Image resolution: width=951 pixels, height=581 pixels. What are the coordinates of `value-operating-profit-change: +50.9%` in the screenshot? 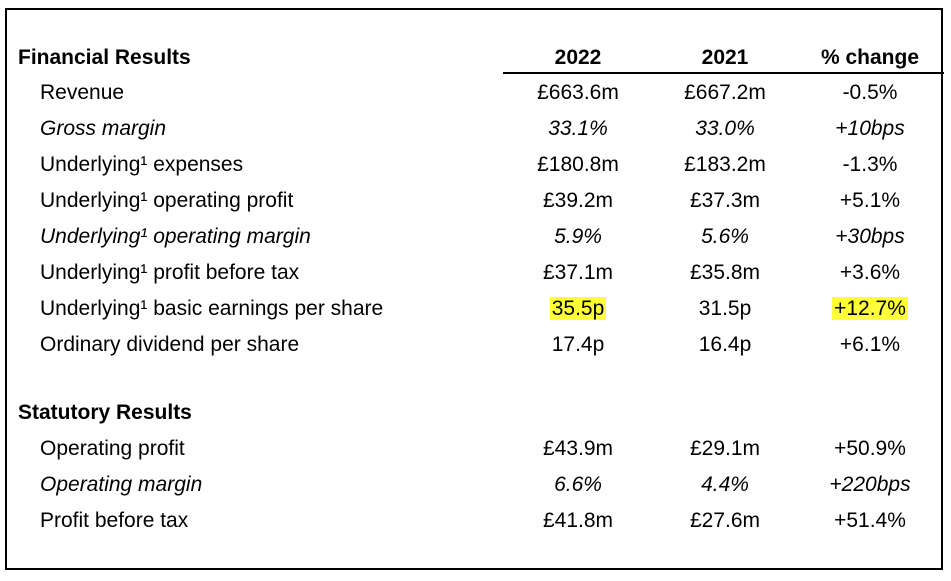 It's located at (870, 448).